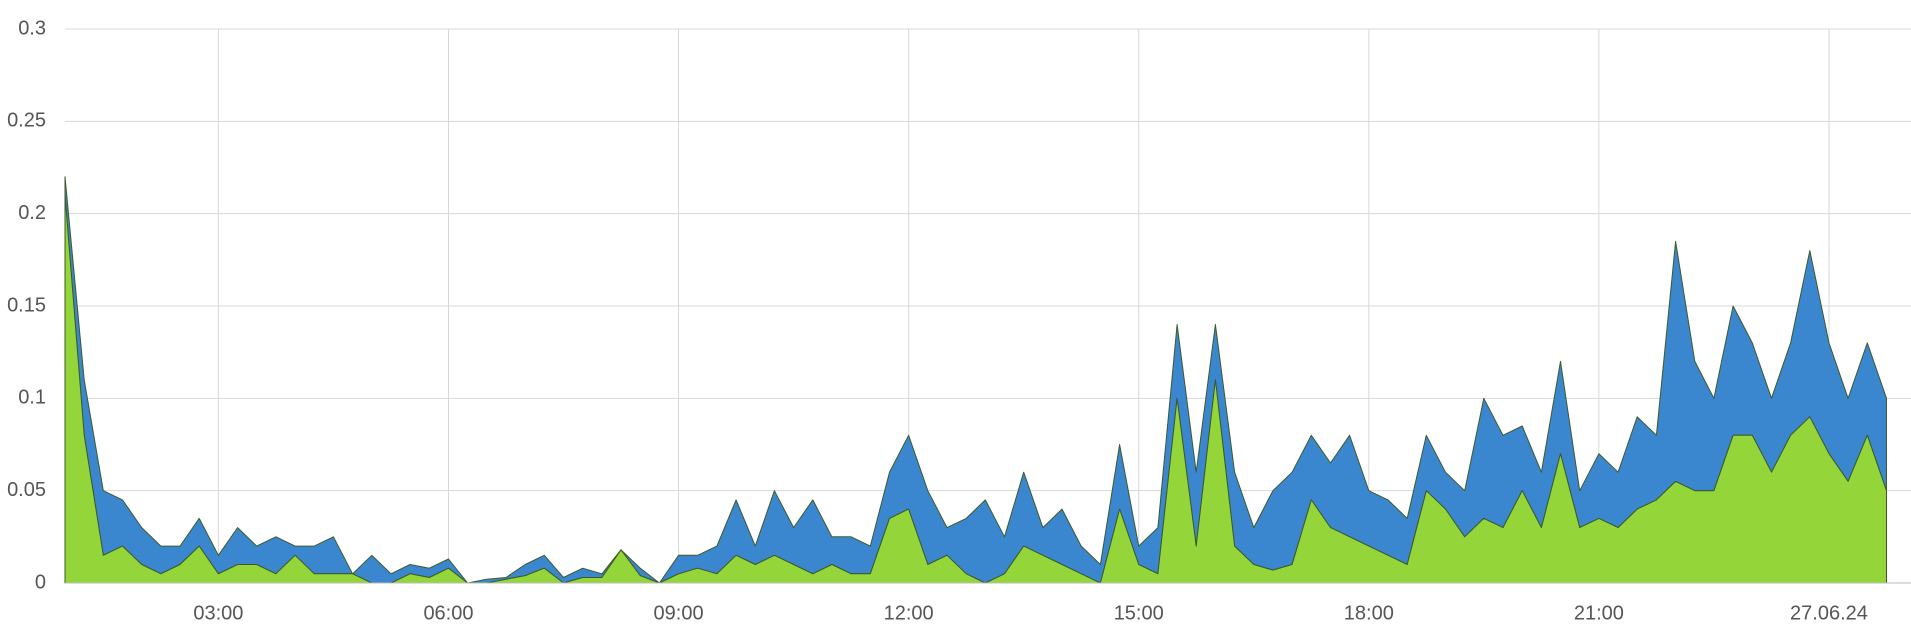 This screenshot has width=1911, height=643. What do you see at coordinates (26, 305) in the screenshot?
I see `y-tick-label: 0.15` at bounding box center [26, 305].